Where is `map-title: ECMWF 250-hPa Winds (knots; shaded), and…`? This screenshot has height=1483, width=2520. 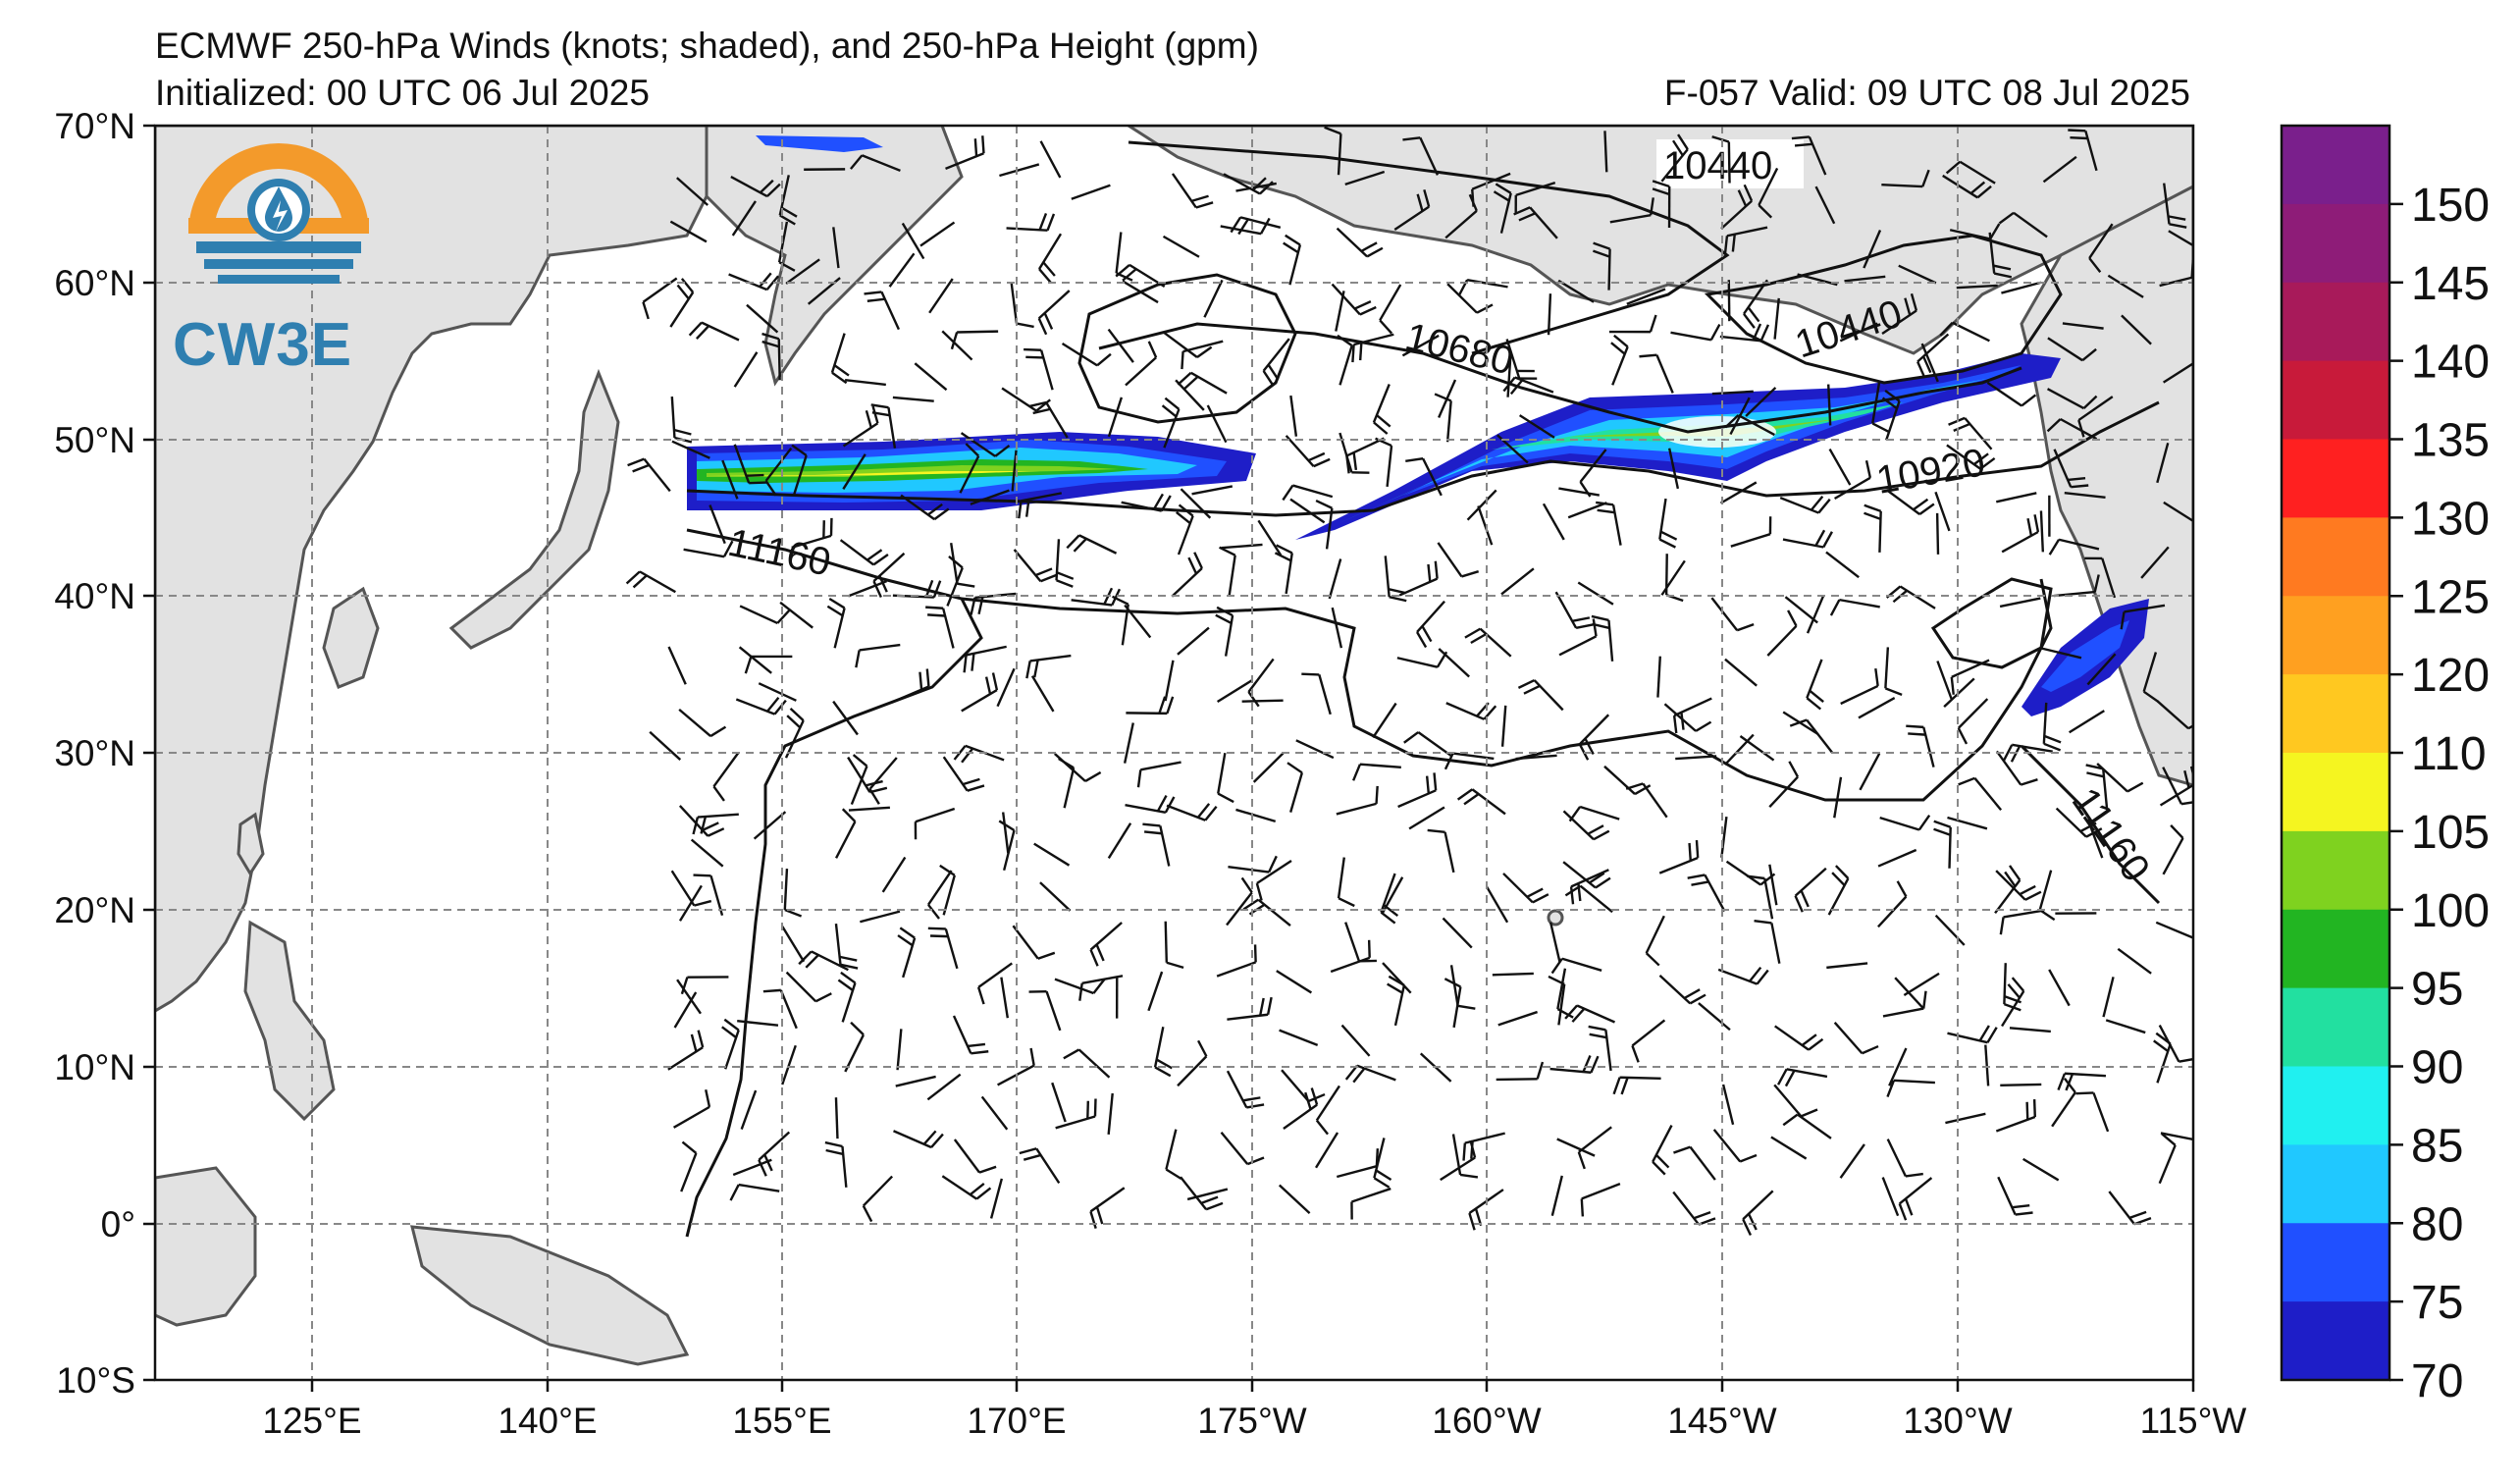 map-title: ECMWF 250-hPa Winds (knots; shaded), and… is located at coordinates (707, 46).